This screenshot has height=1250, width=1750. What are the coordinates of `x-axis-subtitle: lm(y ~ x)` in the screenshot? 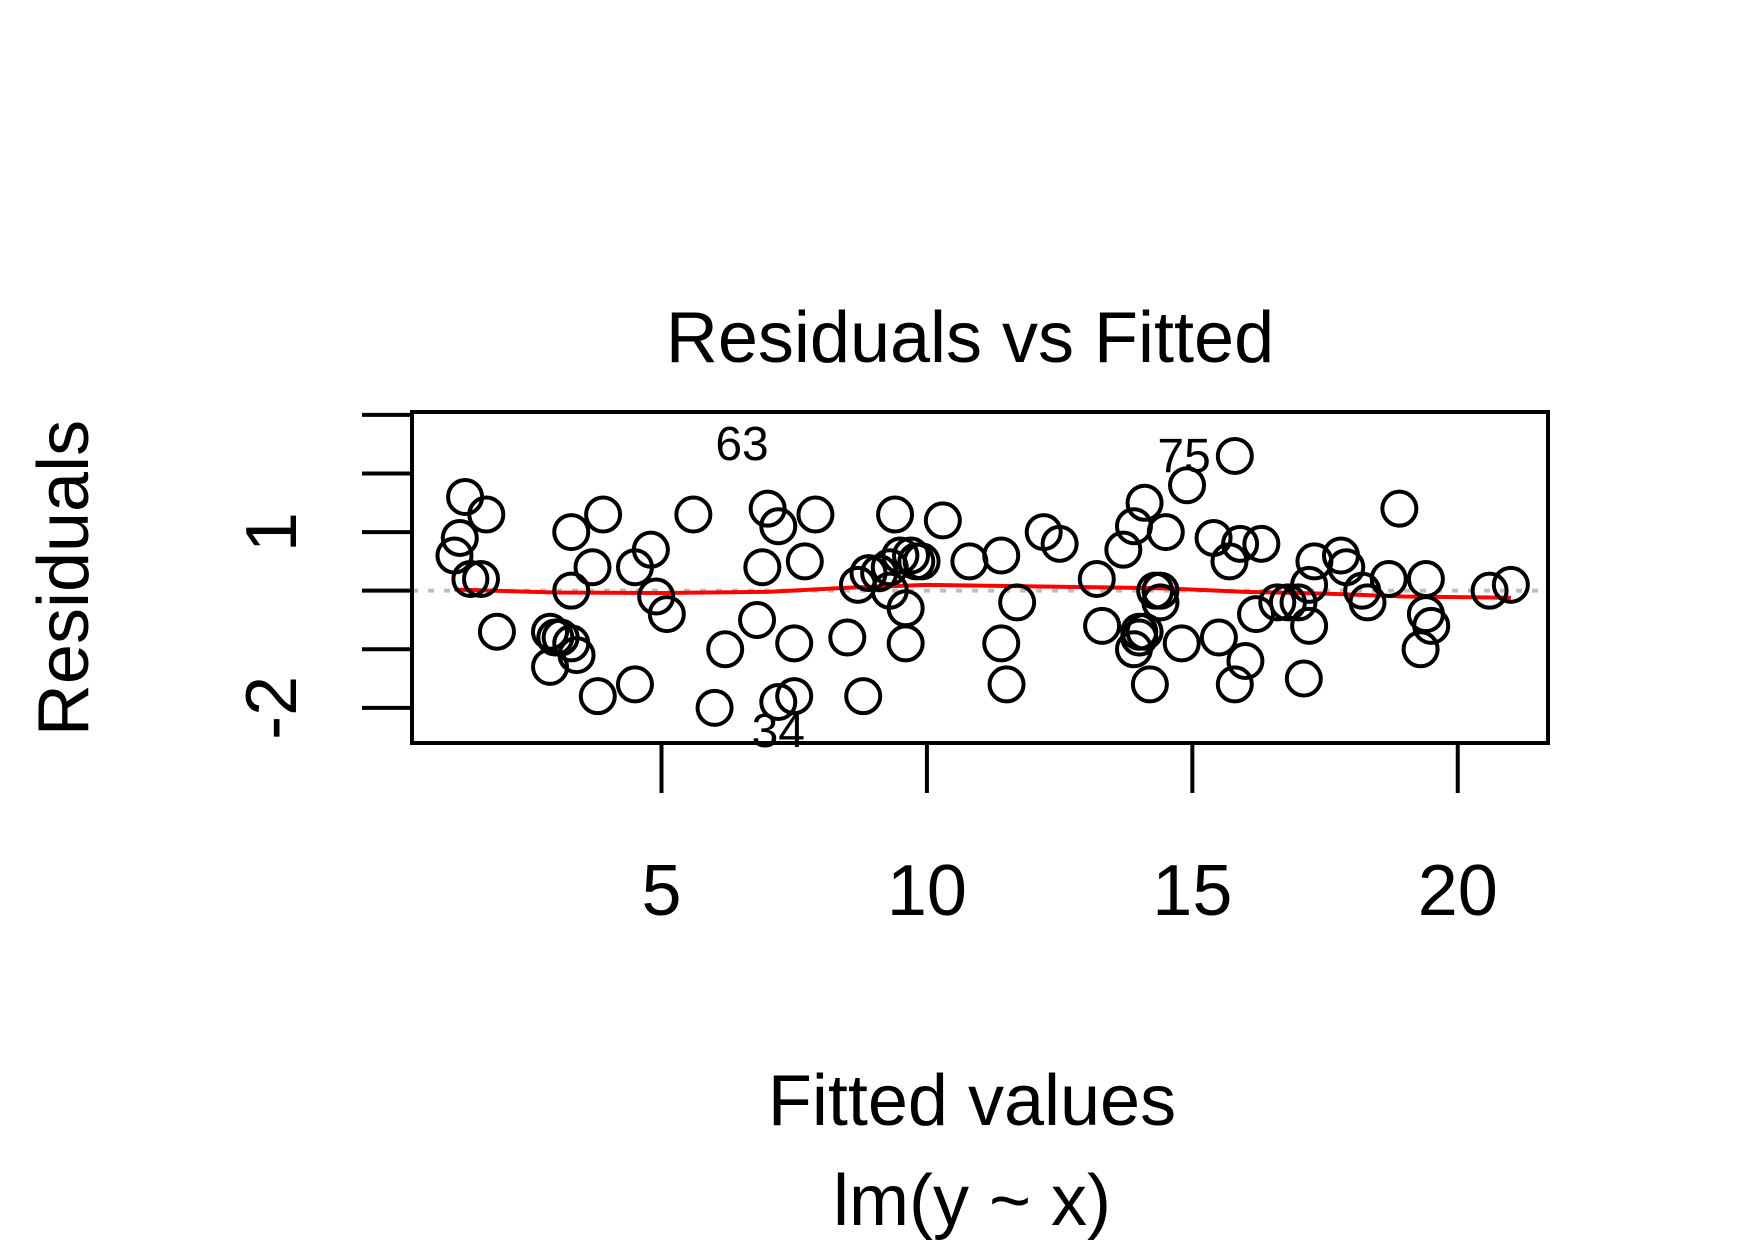 It's located at (972, 1201).